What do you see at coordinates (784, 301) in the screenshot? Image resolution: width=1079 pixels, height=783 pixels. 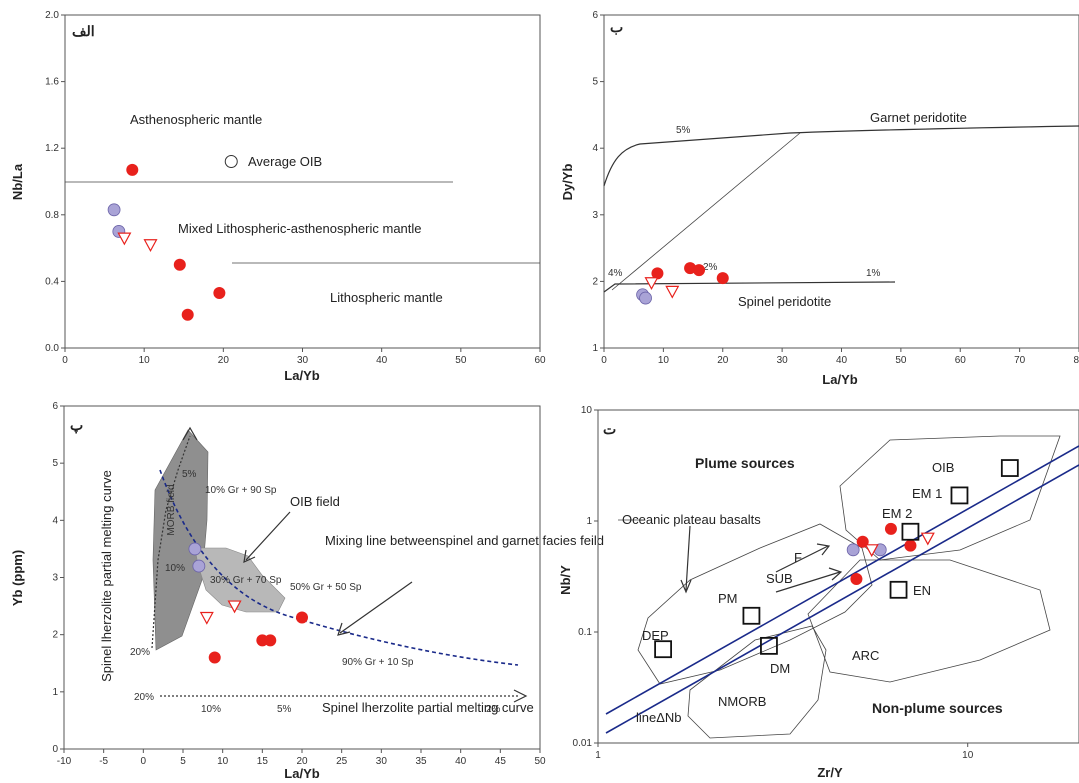 I see `panel-b-annotation: Spinel peridotite` at bounding box center [784, 301].